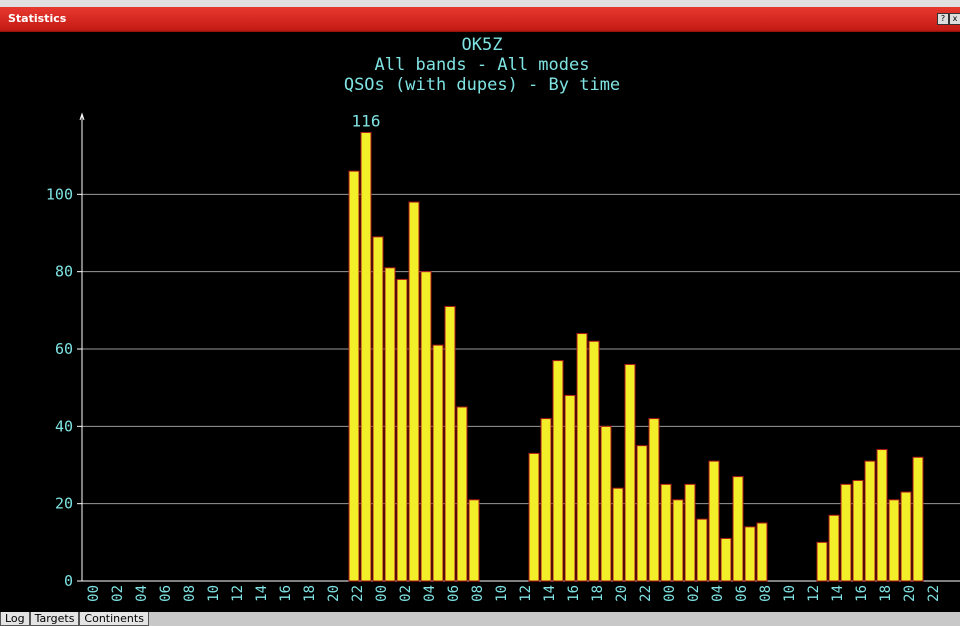  Describe the element at coordinates (114, 619) in the screenshot. I see `tab: Continents` at that location.